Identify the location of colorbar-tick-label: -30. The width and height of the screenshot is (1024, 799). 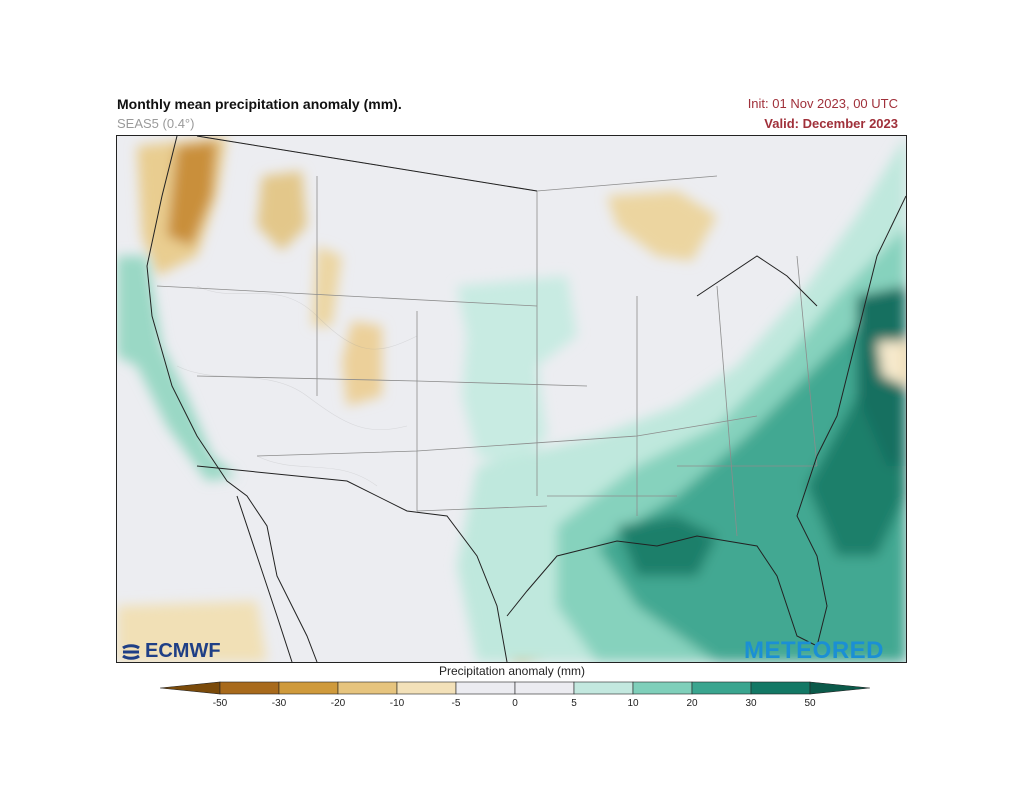
(279, 703).